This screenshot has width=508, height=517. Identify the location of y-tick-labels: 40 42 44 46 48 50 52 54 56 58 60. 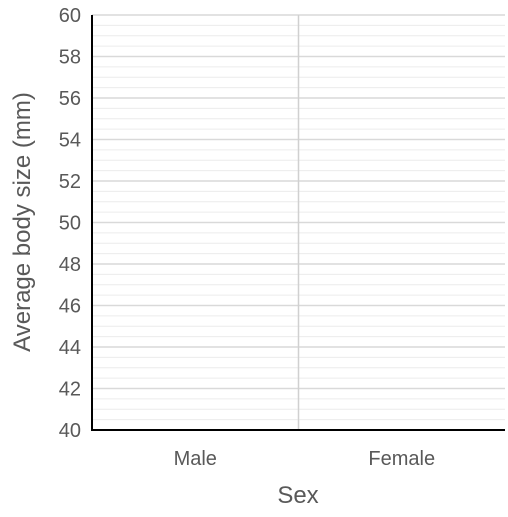
(70, 223).